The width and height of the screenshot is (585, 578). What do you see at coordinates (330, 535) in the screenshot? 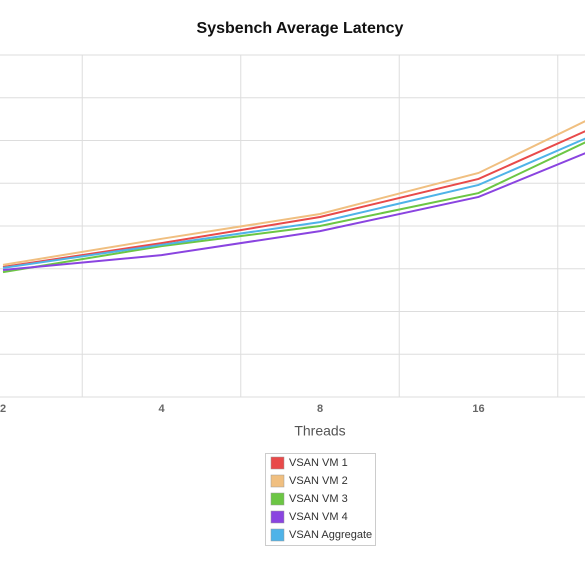
I see `legend-label: VSAN Aggregate` at bounding box center [330, 535].